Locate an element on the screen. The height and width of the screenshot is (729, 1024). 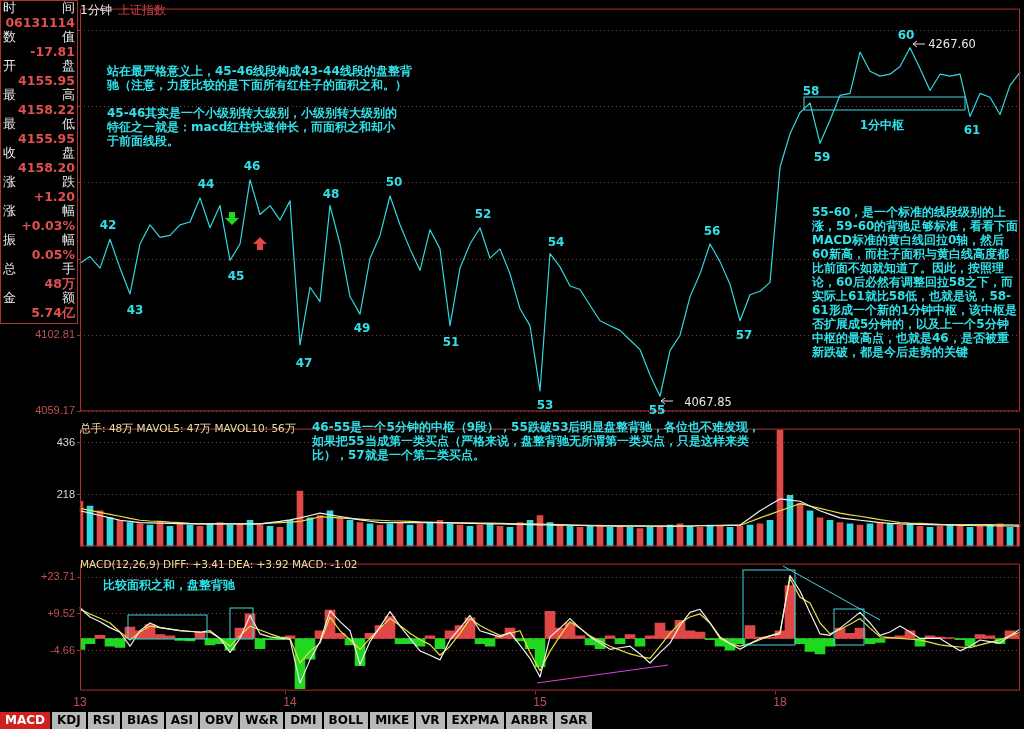
text: EXPMA is located at coordinates (475, 720).